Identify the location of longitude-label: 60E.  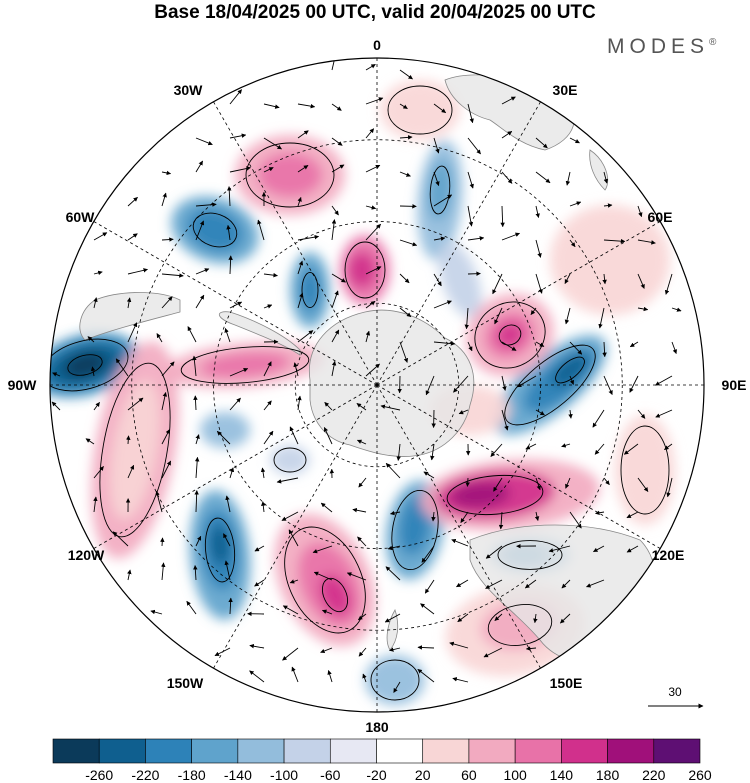
(660, 217).